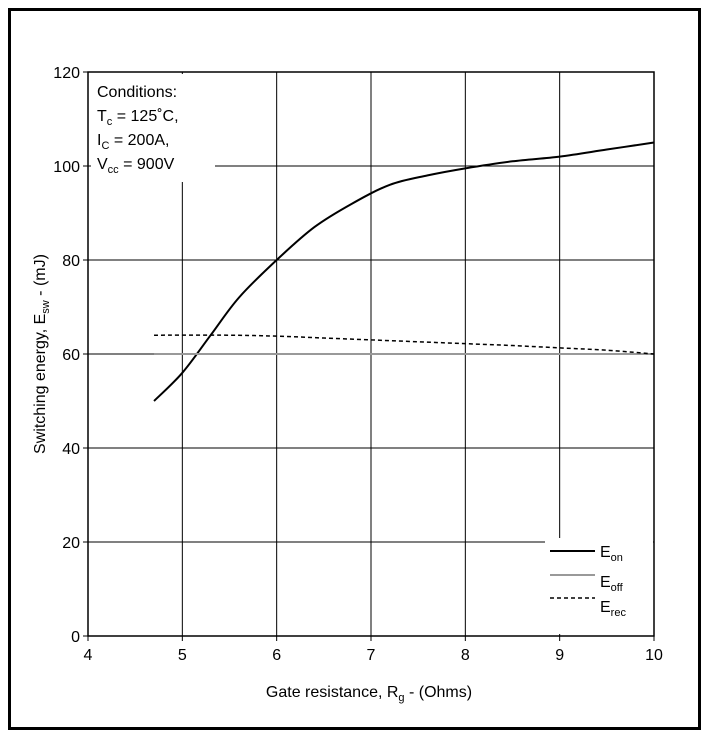 Image resolution: width=709 pixels, height=738 pixels. I want to click on condition-voltage: Vcc = 900V, so click(136, 166).